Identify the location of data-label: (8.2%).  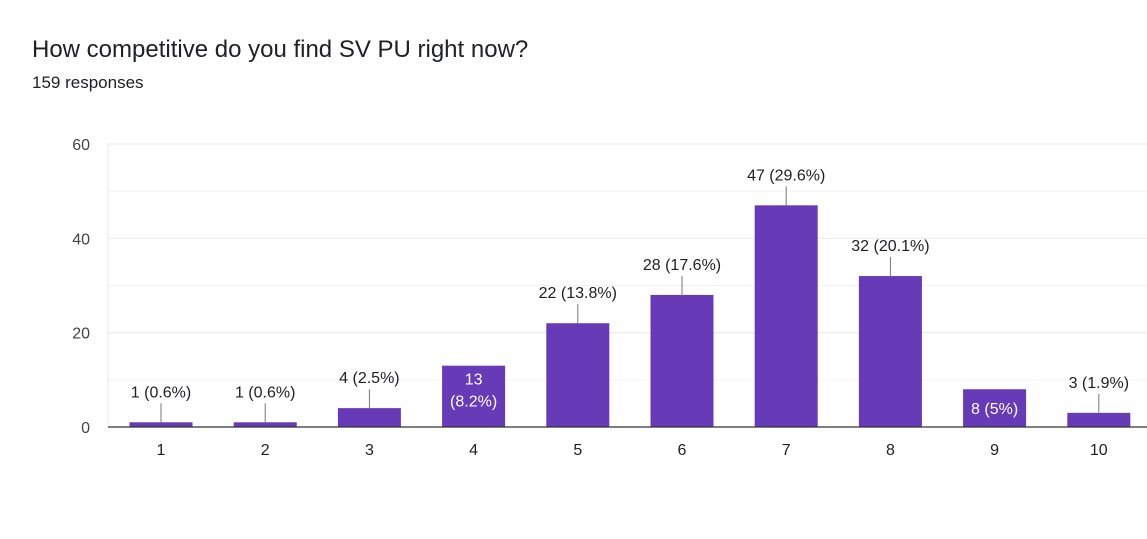
(473, 402).